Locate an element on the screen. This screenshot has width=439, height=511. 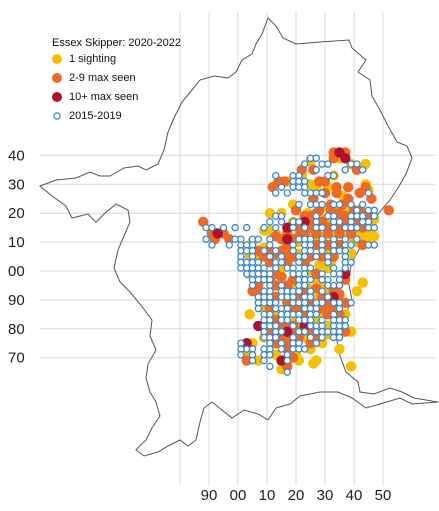
y-tick-label: 80 is located at coordinates (16, 329).